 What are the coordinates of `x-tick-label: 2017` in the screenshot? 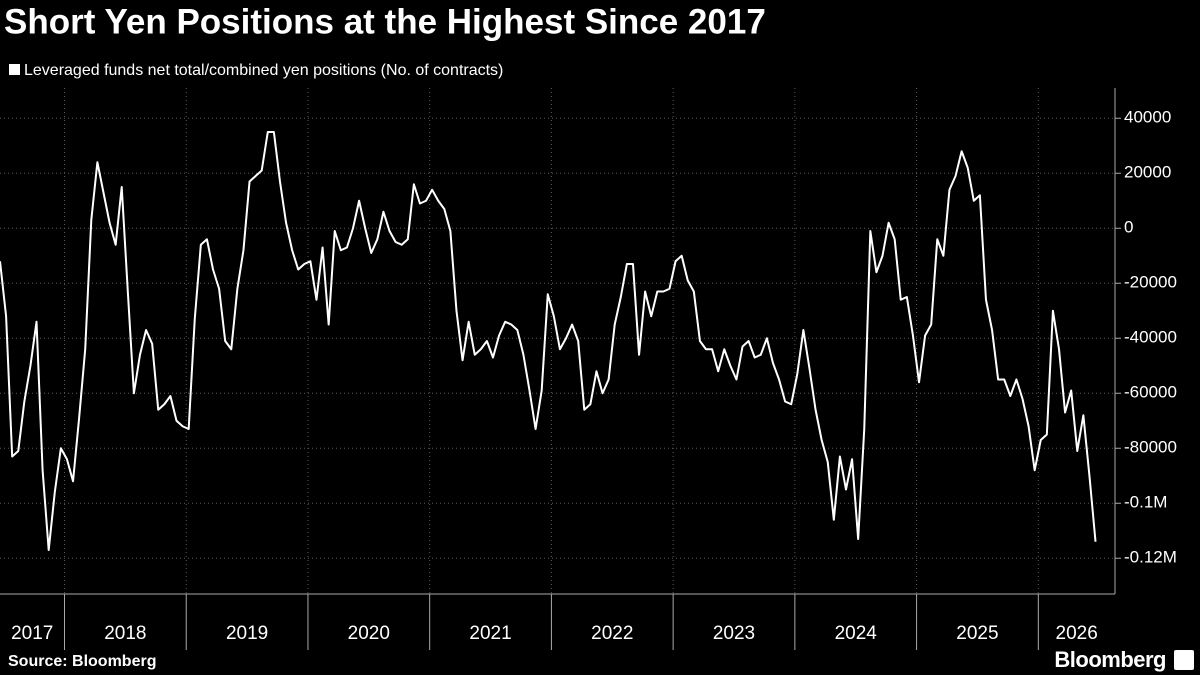 It's located at (32, 633).